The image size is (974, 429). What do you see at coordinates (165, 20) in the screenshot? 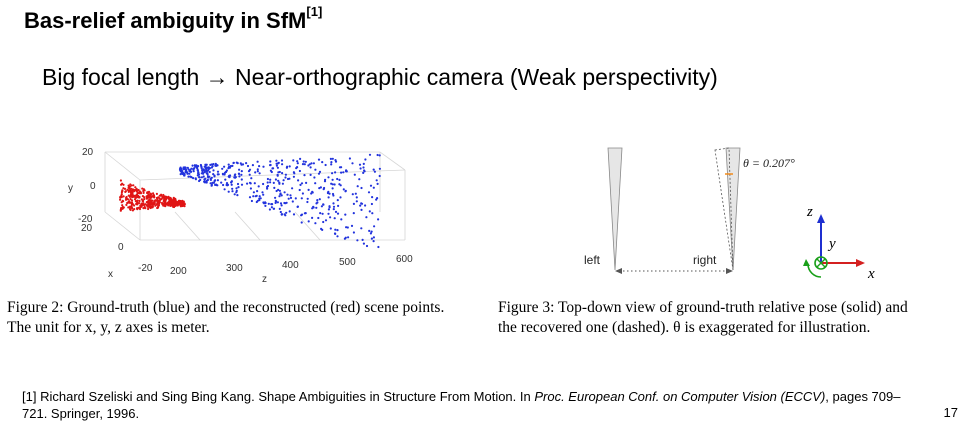
I see `slide-title-text: Bas-relief ambiguity in SfM` at bounding box center [165, 20].